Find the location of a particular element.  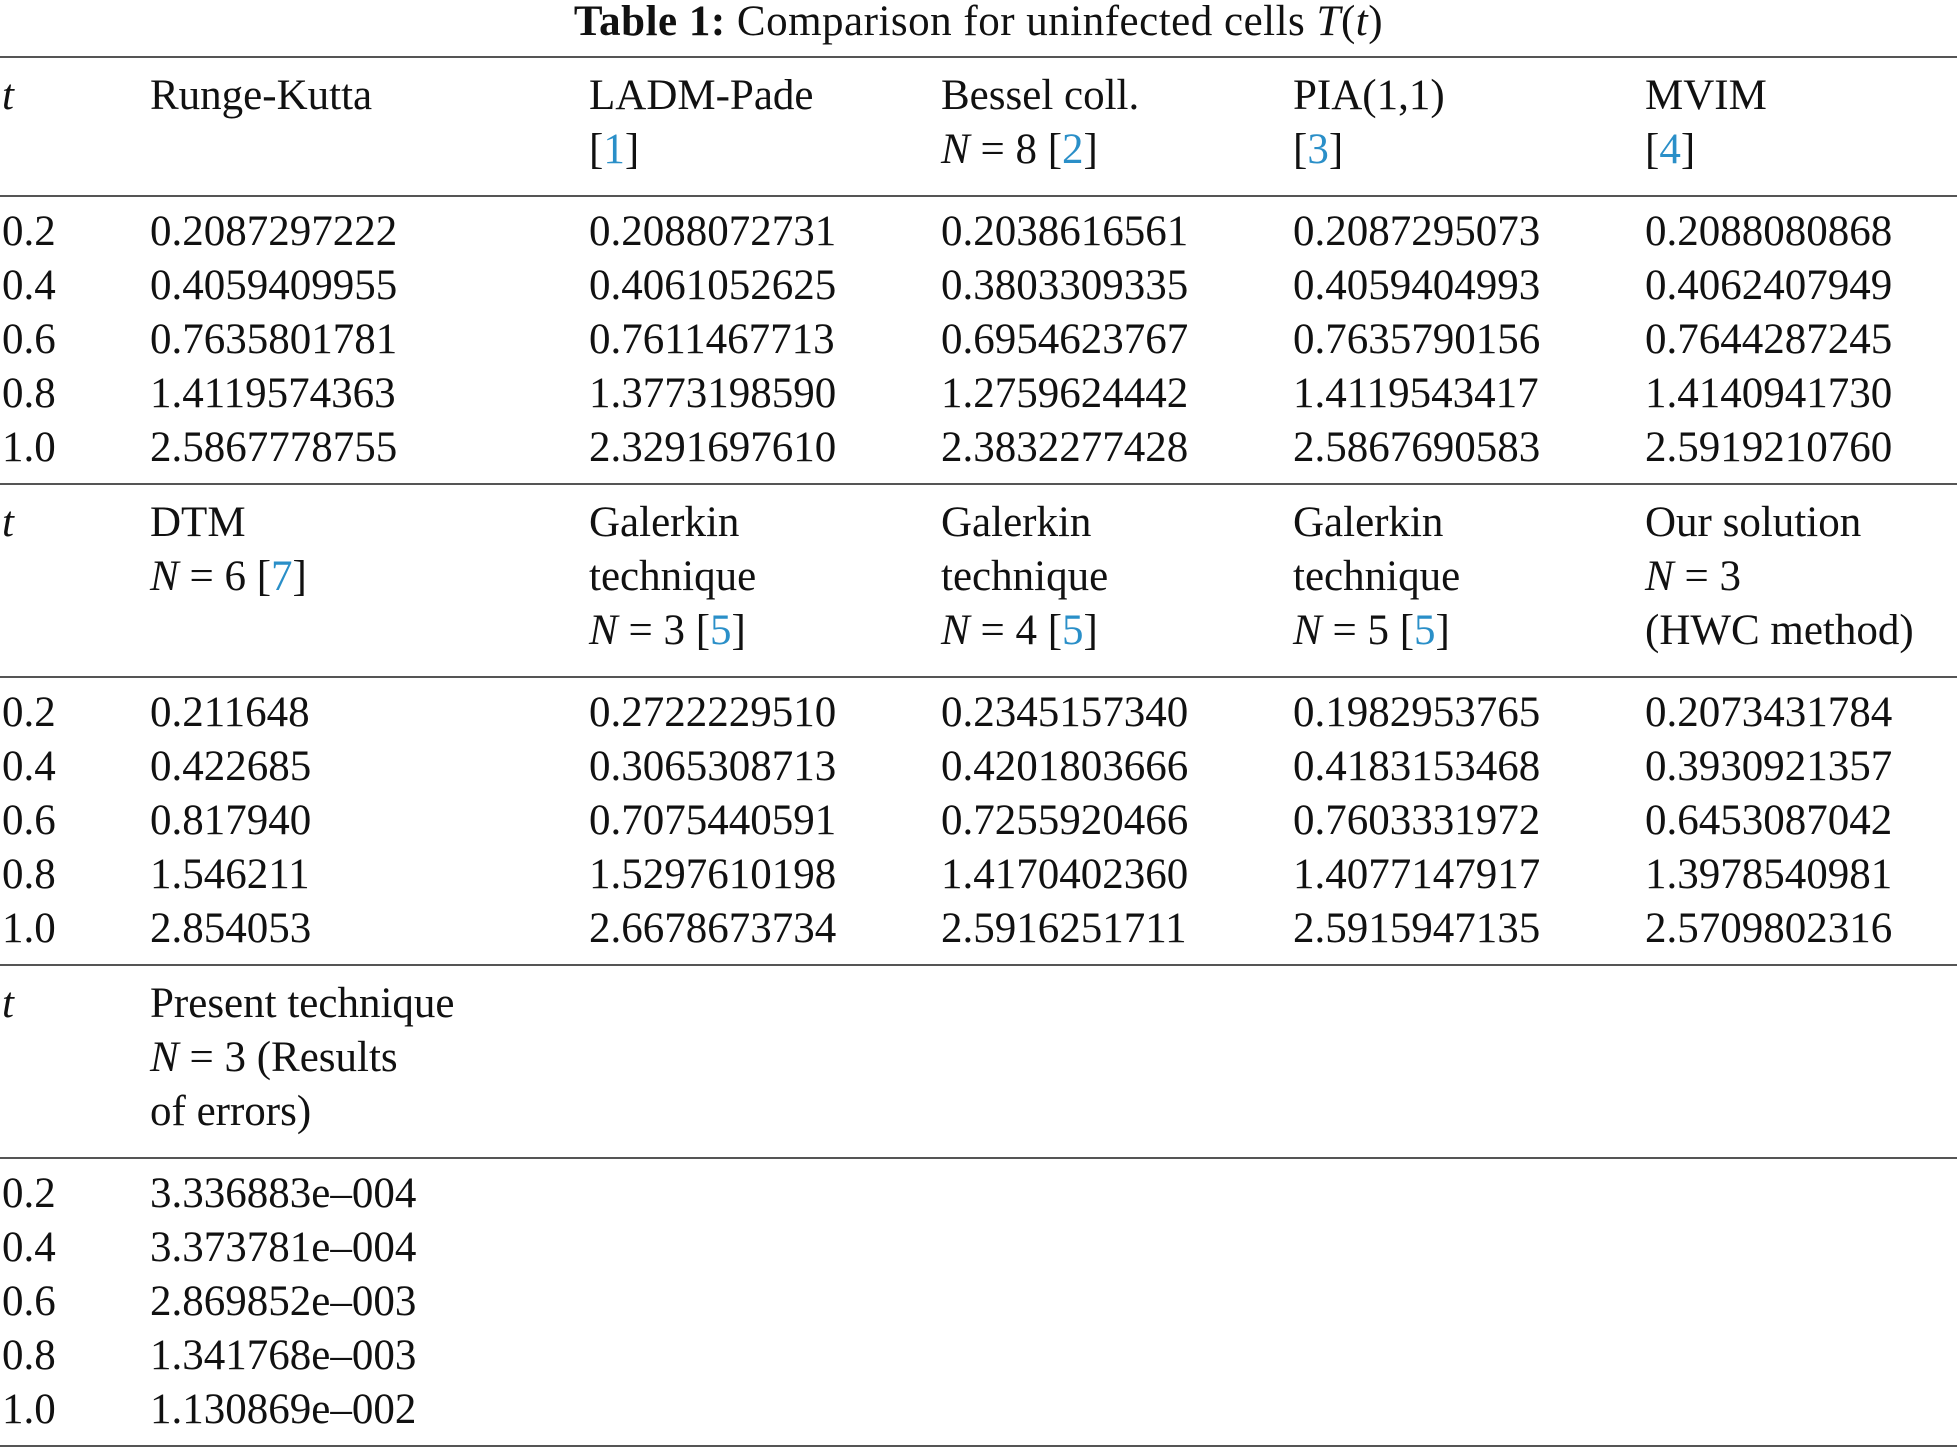

header-line: N = 4 [5] is located at coordinates (1019, 630).